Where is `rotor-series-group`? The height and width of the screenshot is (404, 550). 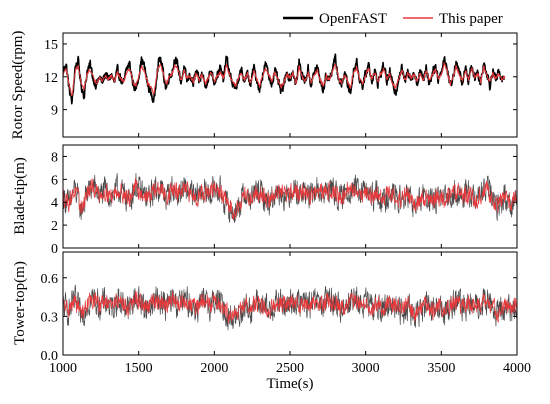
rotor-series-group is located at coordinates (284, 79).